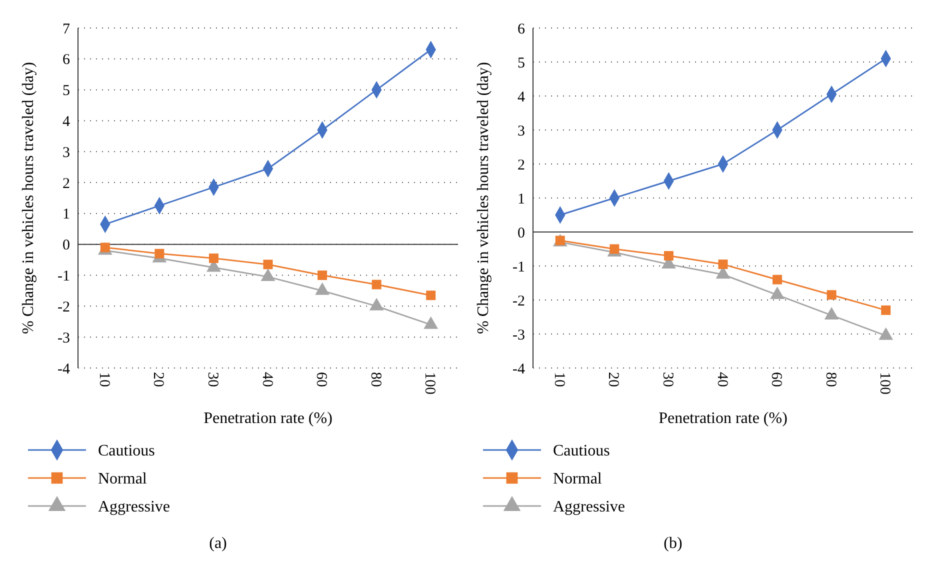  What do you see at coordinates (66, 29) in the screenshot?
I see `y-tick-label: 7` at bounding box center [66, 29].